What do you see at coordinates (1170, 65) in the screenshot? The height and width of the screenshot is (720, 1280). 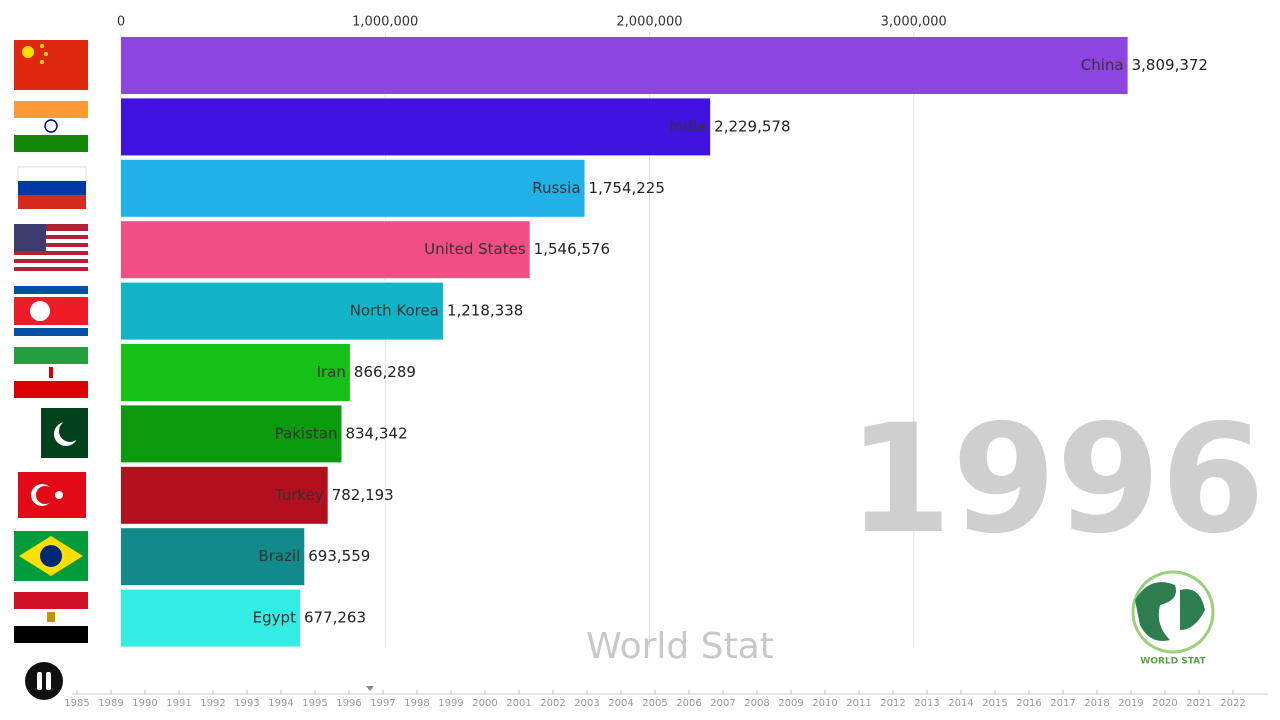 I see `value-label: 3,809,372` at bounding box center [1170, 65].